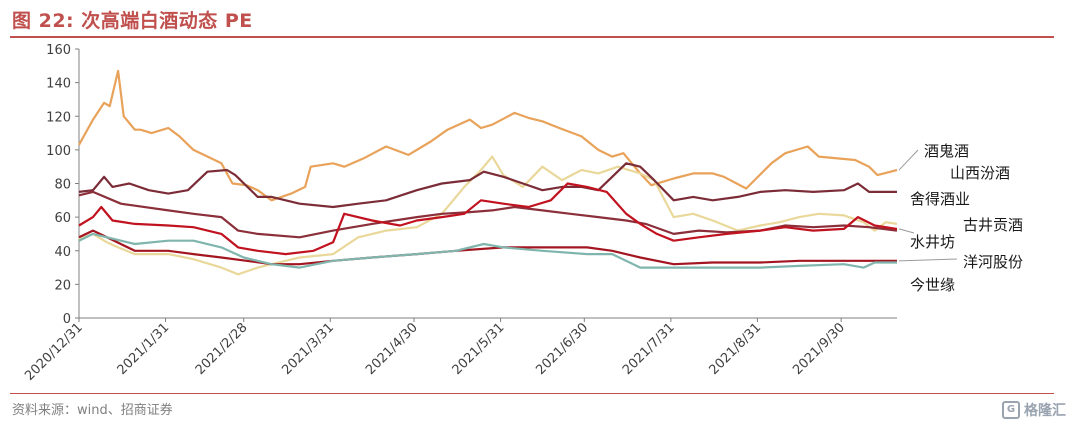 The width and height of the screenshot is (1080, 427). Describe the element at coordinates (532, 37) in the screenshot. I see `title-rule` at that location.